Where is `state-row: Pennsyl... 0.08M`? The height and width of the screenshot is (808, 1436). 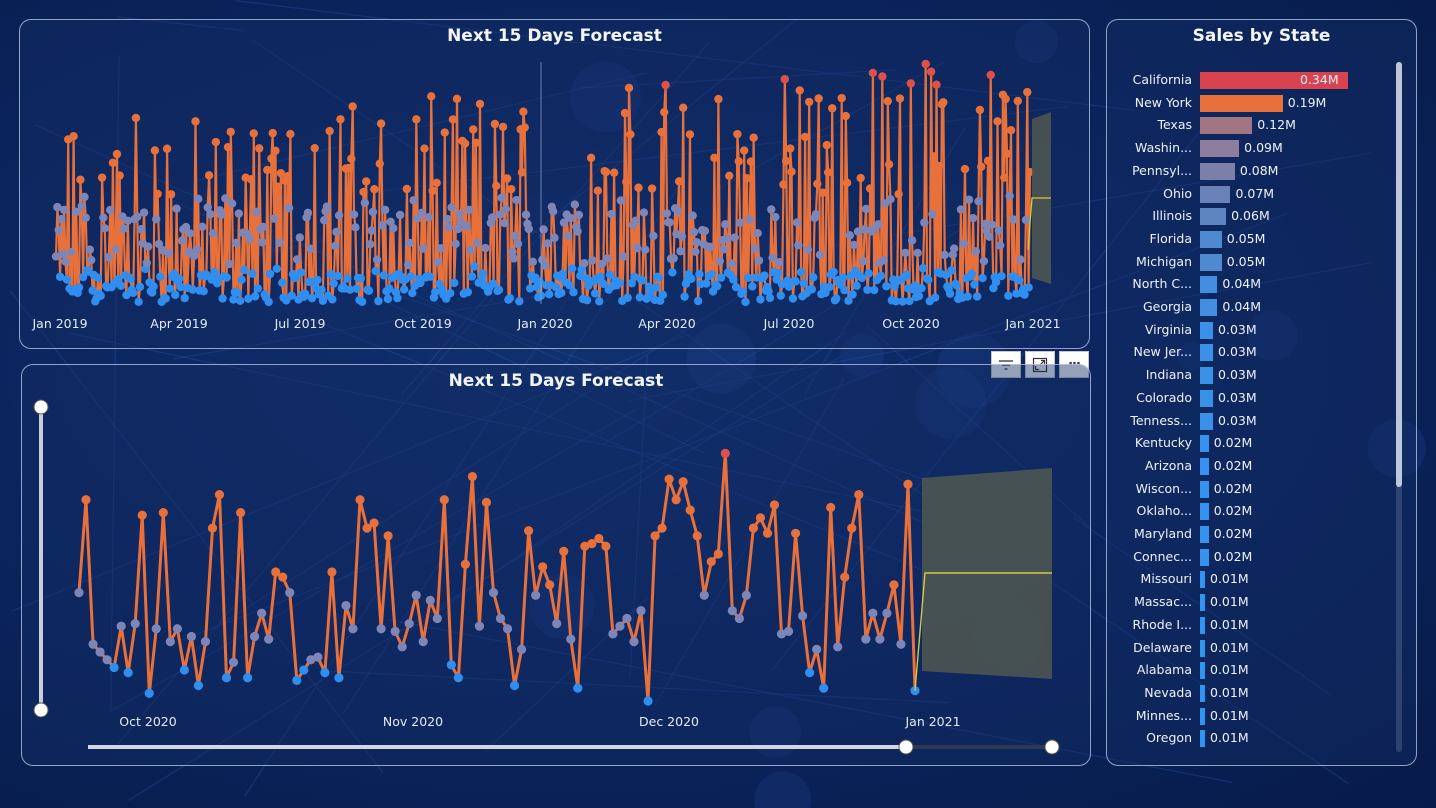
state-row: Pennsyl... 0.08M is located at coordinates (1252, 171).